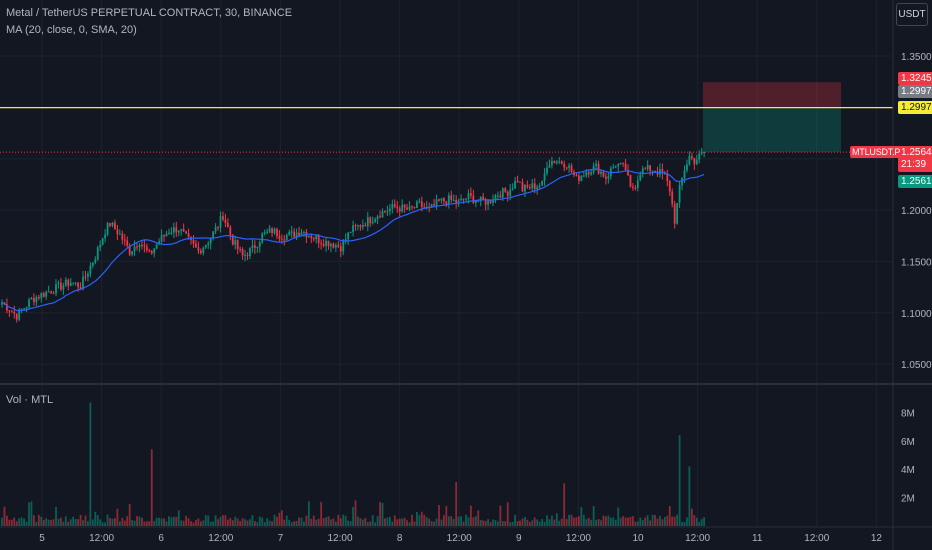  What do you see at coordinates (446, 130) in the screenshot?
I see `price-lines` at bounding box center [446, 130].